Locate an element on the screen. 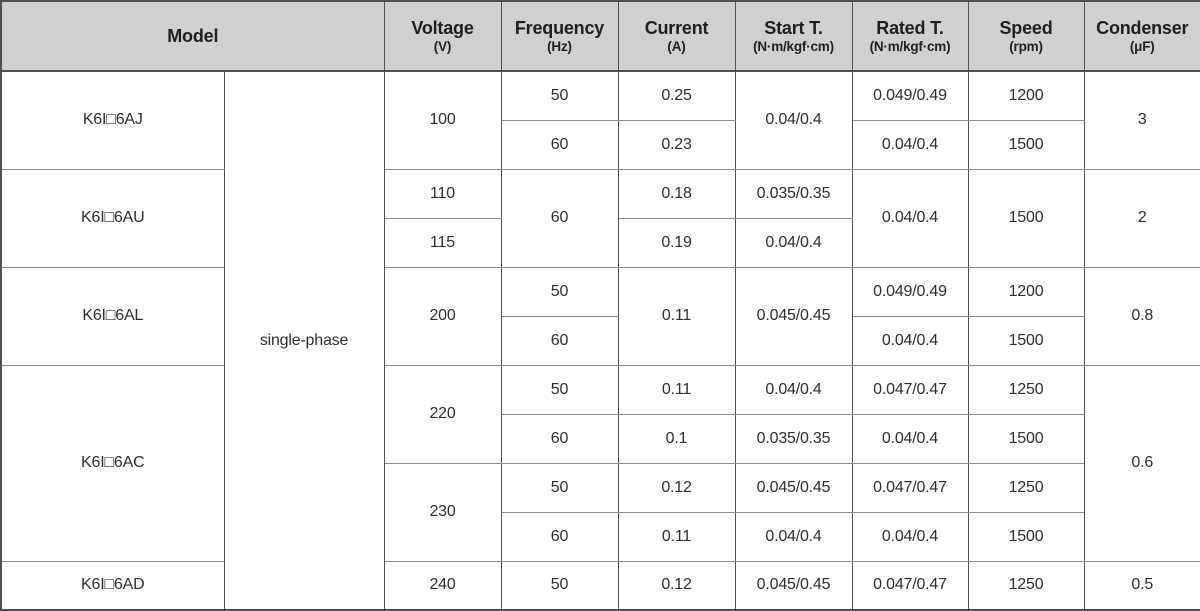 This screenshot has width=1200, height=611. model-cell: K6I□6AU is located at coordinates (112, 218).